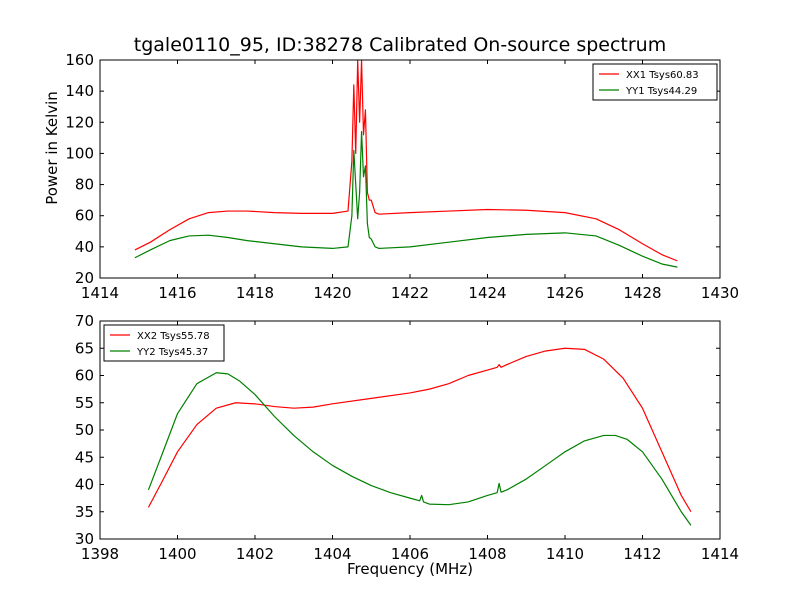 The height and width of the screenshot is (600, 800). Describe the element at coordinates (642, 554) in the screenshot. I see `x-tick-label: 1412` at that location.